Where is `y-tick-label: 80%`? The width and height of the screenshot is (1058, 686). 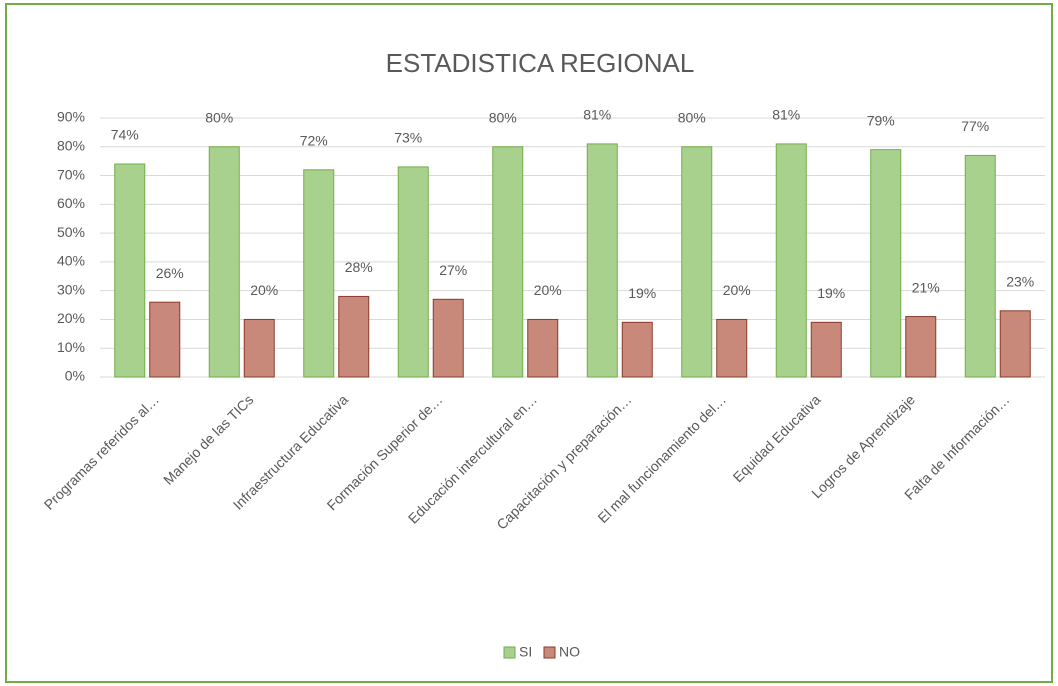
y-tick-label: 80% is located at coordinates (71, 145).